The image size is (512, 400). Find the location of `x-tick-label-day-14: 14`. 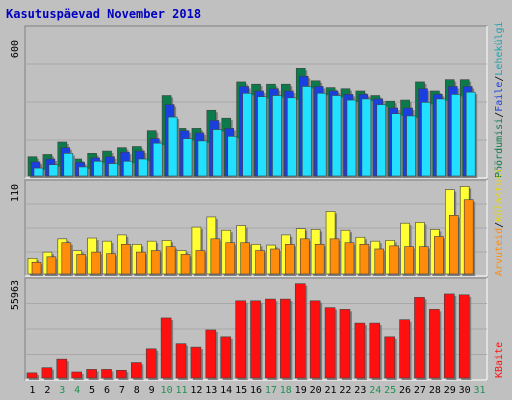

x-tick-label-day-14: 14 is located at coordinates (226, 390).